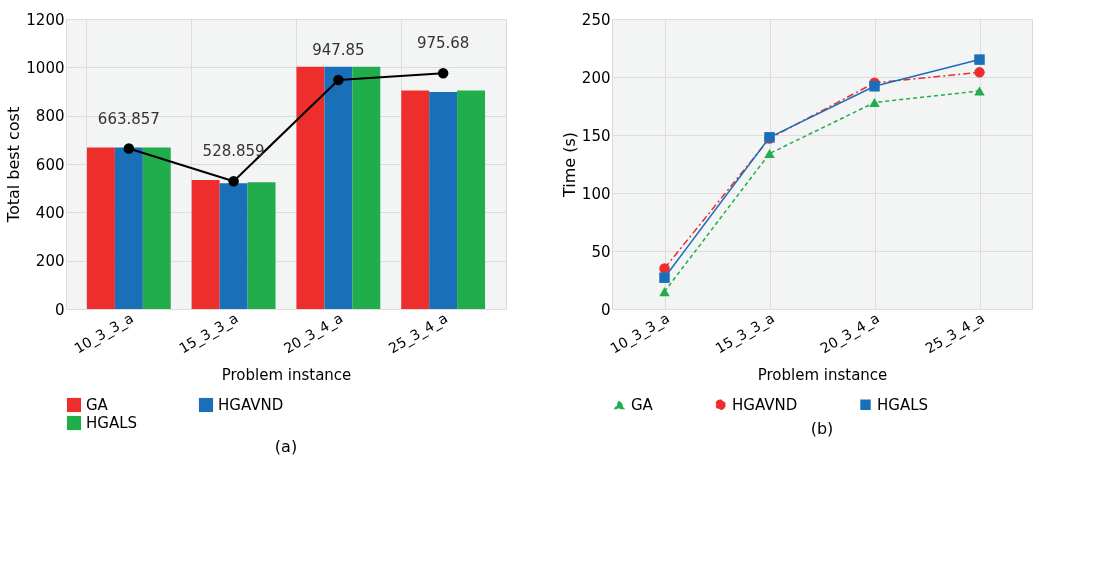 This screenshot has width=1117, height=571. Describe the element at coordinates (596, 19) in the screenshot. I see `y-tick-label: 250` at that location.